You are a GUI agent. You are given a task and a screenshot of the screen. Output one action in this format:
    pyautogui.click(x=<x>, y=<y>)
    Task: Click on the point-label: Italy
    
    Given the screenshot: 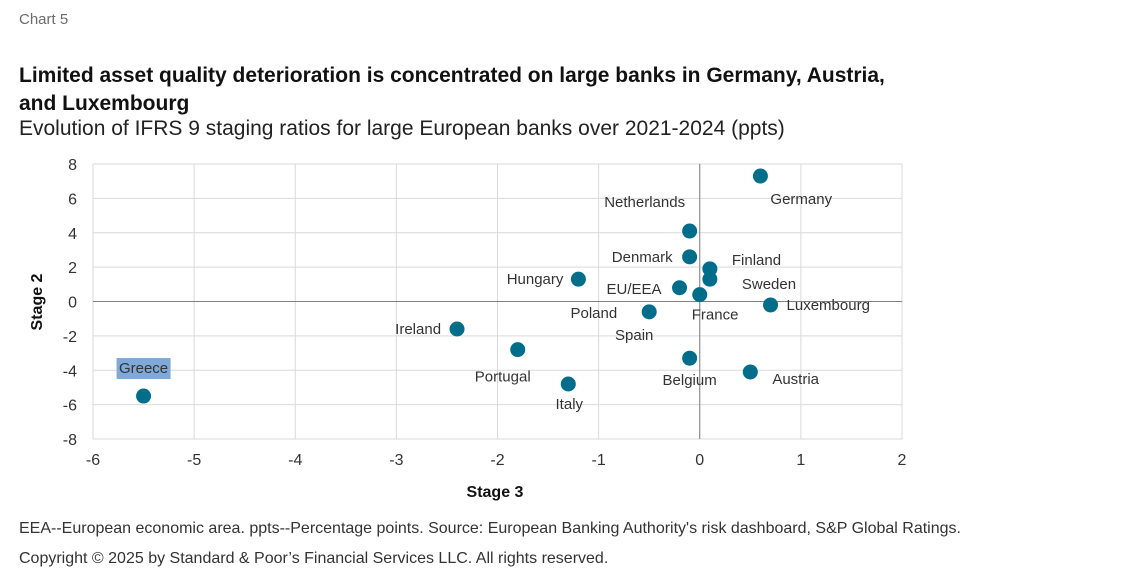 What is the action you would take?
    pyautogui.click(x=570, y=404)
    